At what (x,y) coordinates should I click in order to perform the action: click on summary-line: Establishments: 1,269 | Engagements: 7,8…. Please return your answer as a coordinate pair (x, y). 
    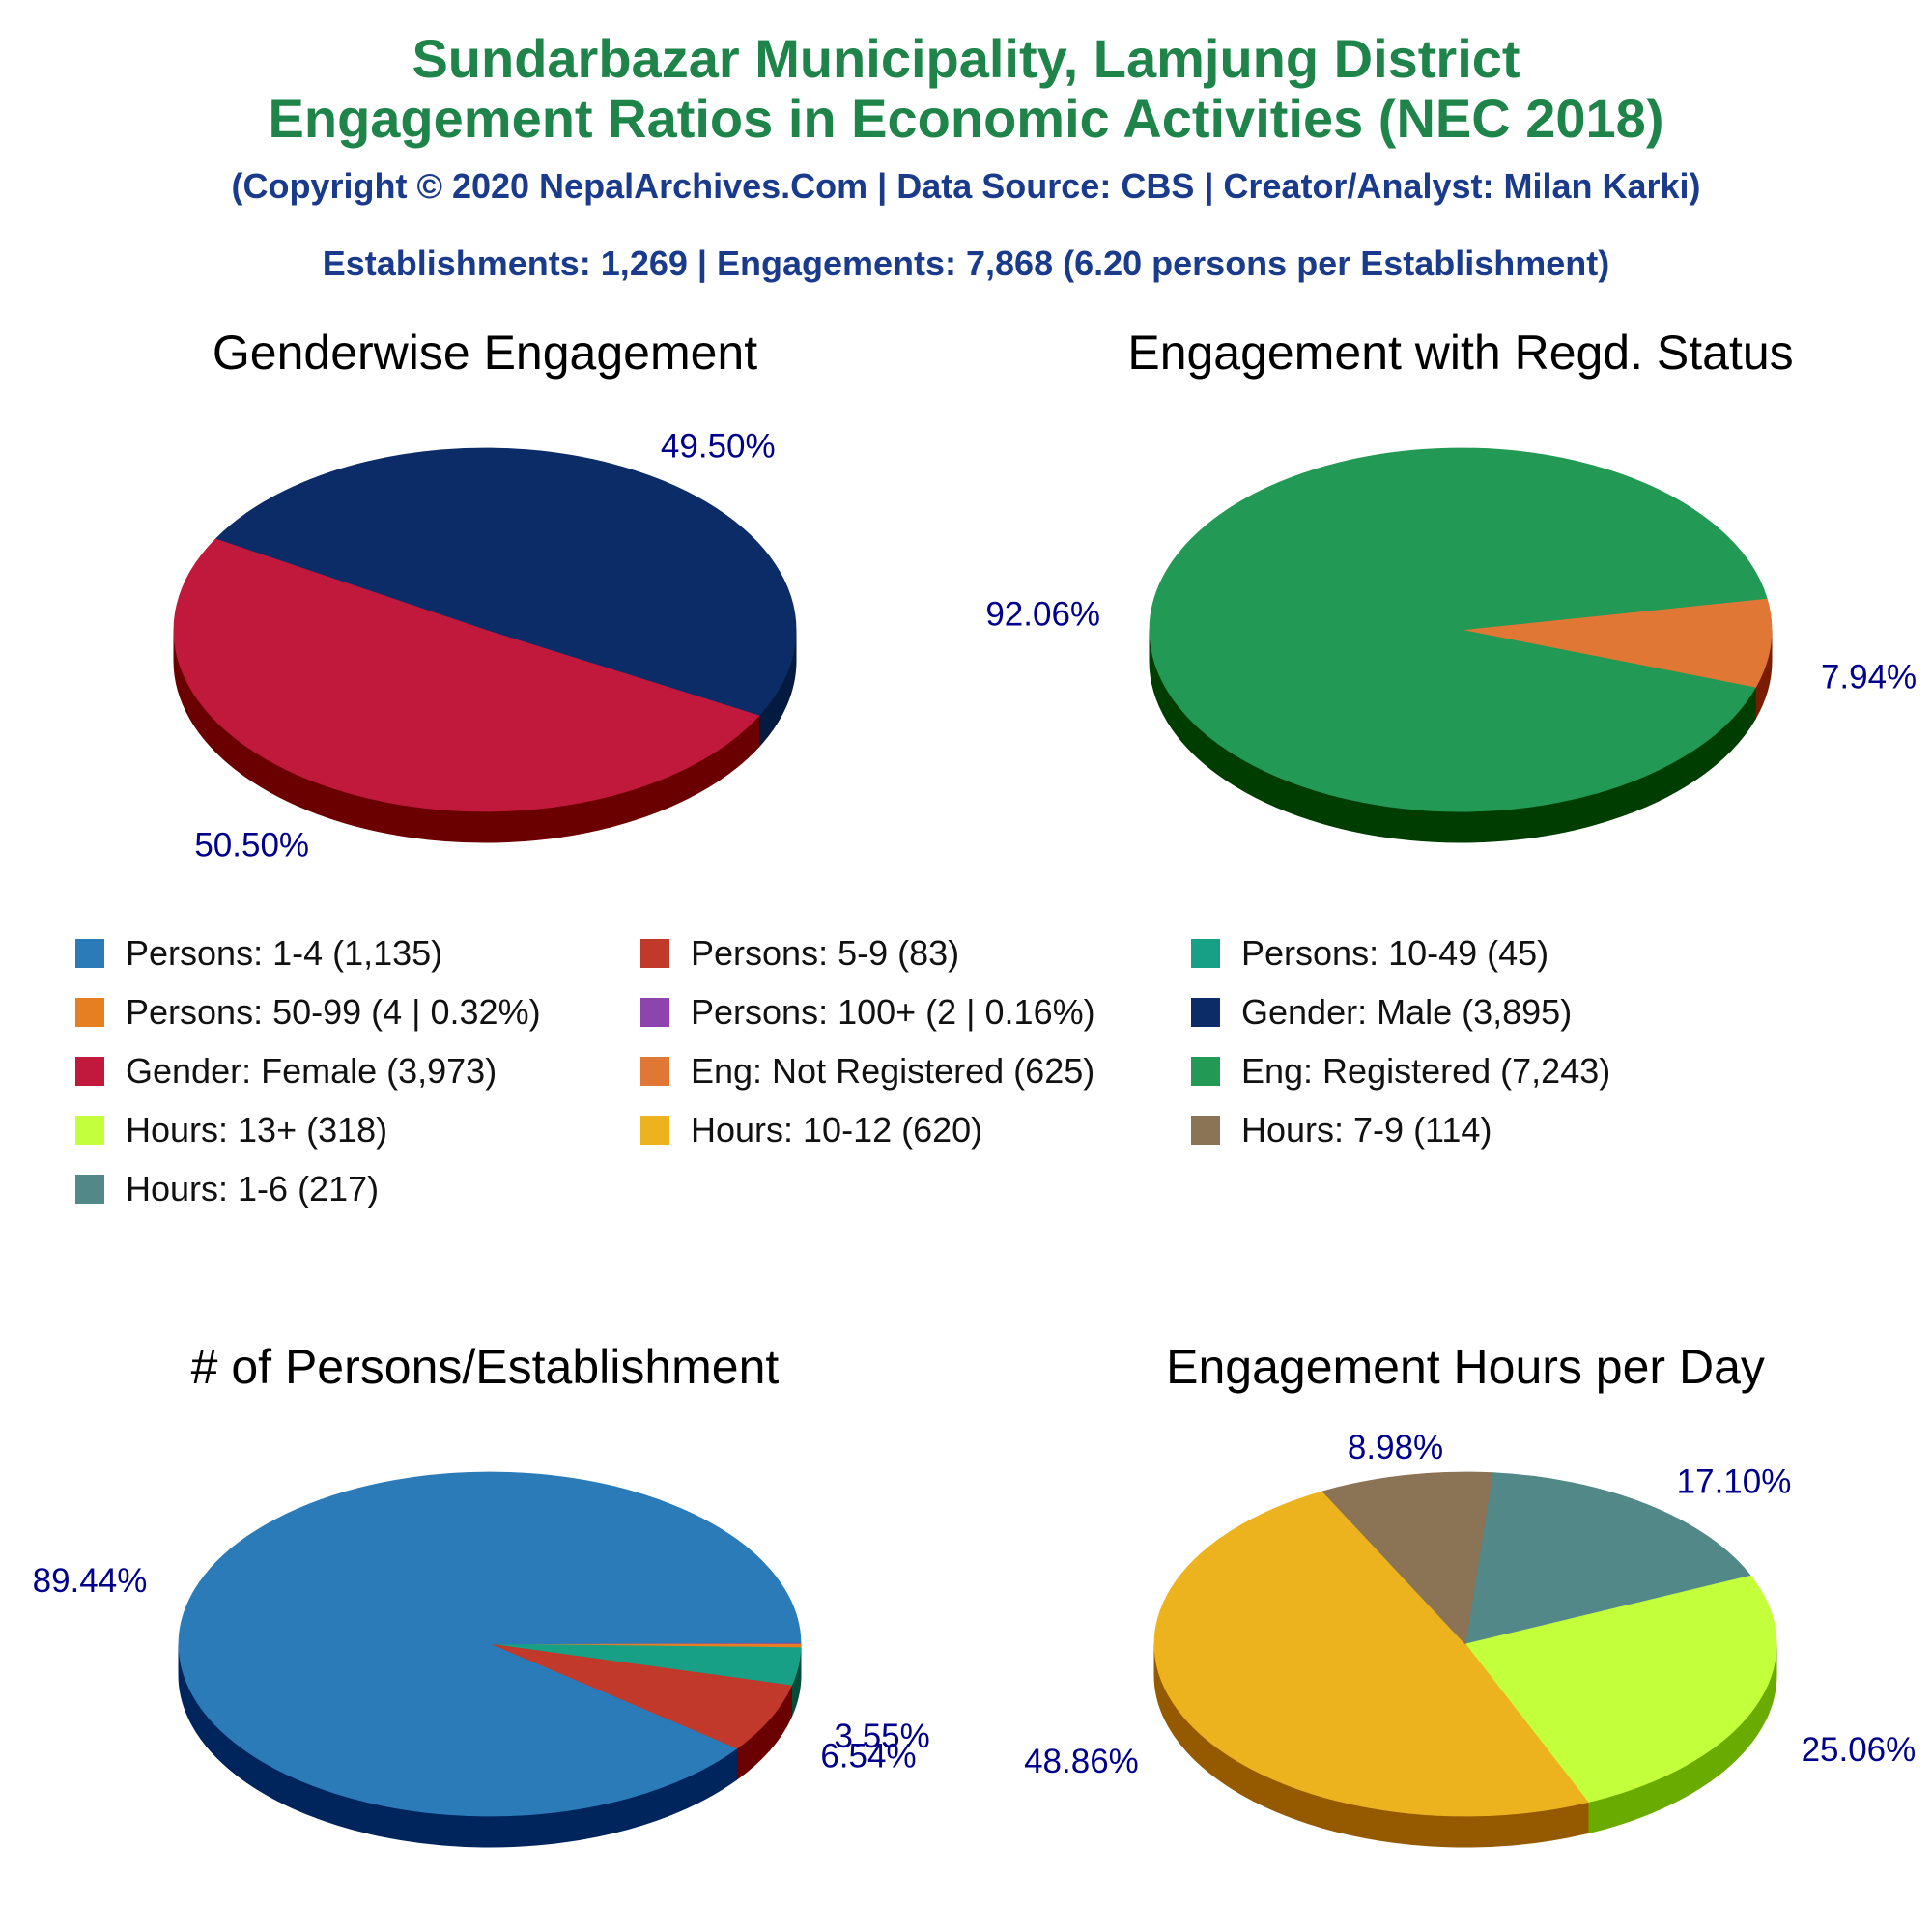
    Looking at the image, I should click on (966, 263).